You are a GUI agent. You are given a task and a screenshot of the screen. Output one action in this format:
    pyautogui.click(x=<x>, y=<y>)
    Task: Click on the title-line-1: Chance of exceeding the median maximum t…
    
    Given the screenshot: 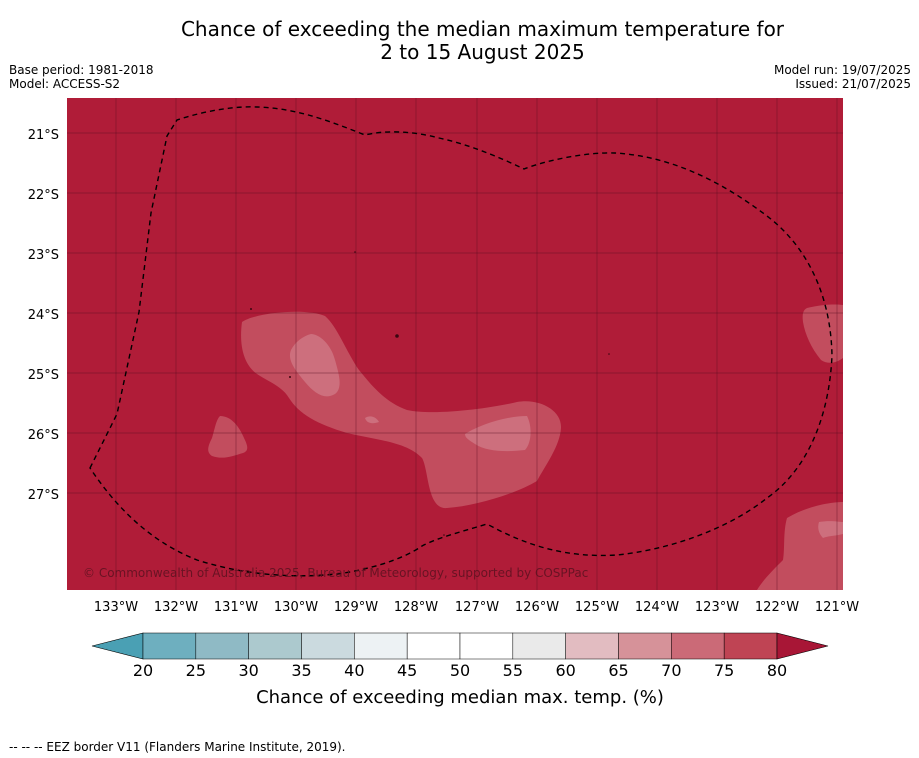 What is the action you would take?
    pyautogui.click(x=482, y=29)
    